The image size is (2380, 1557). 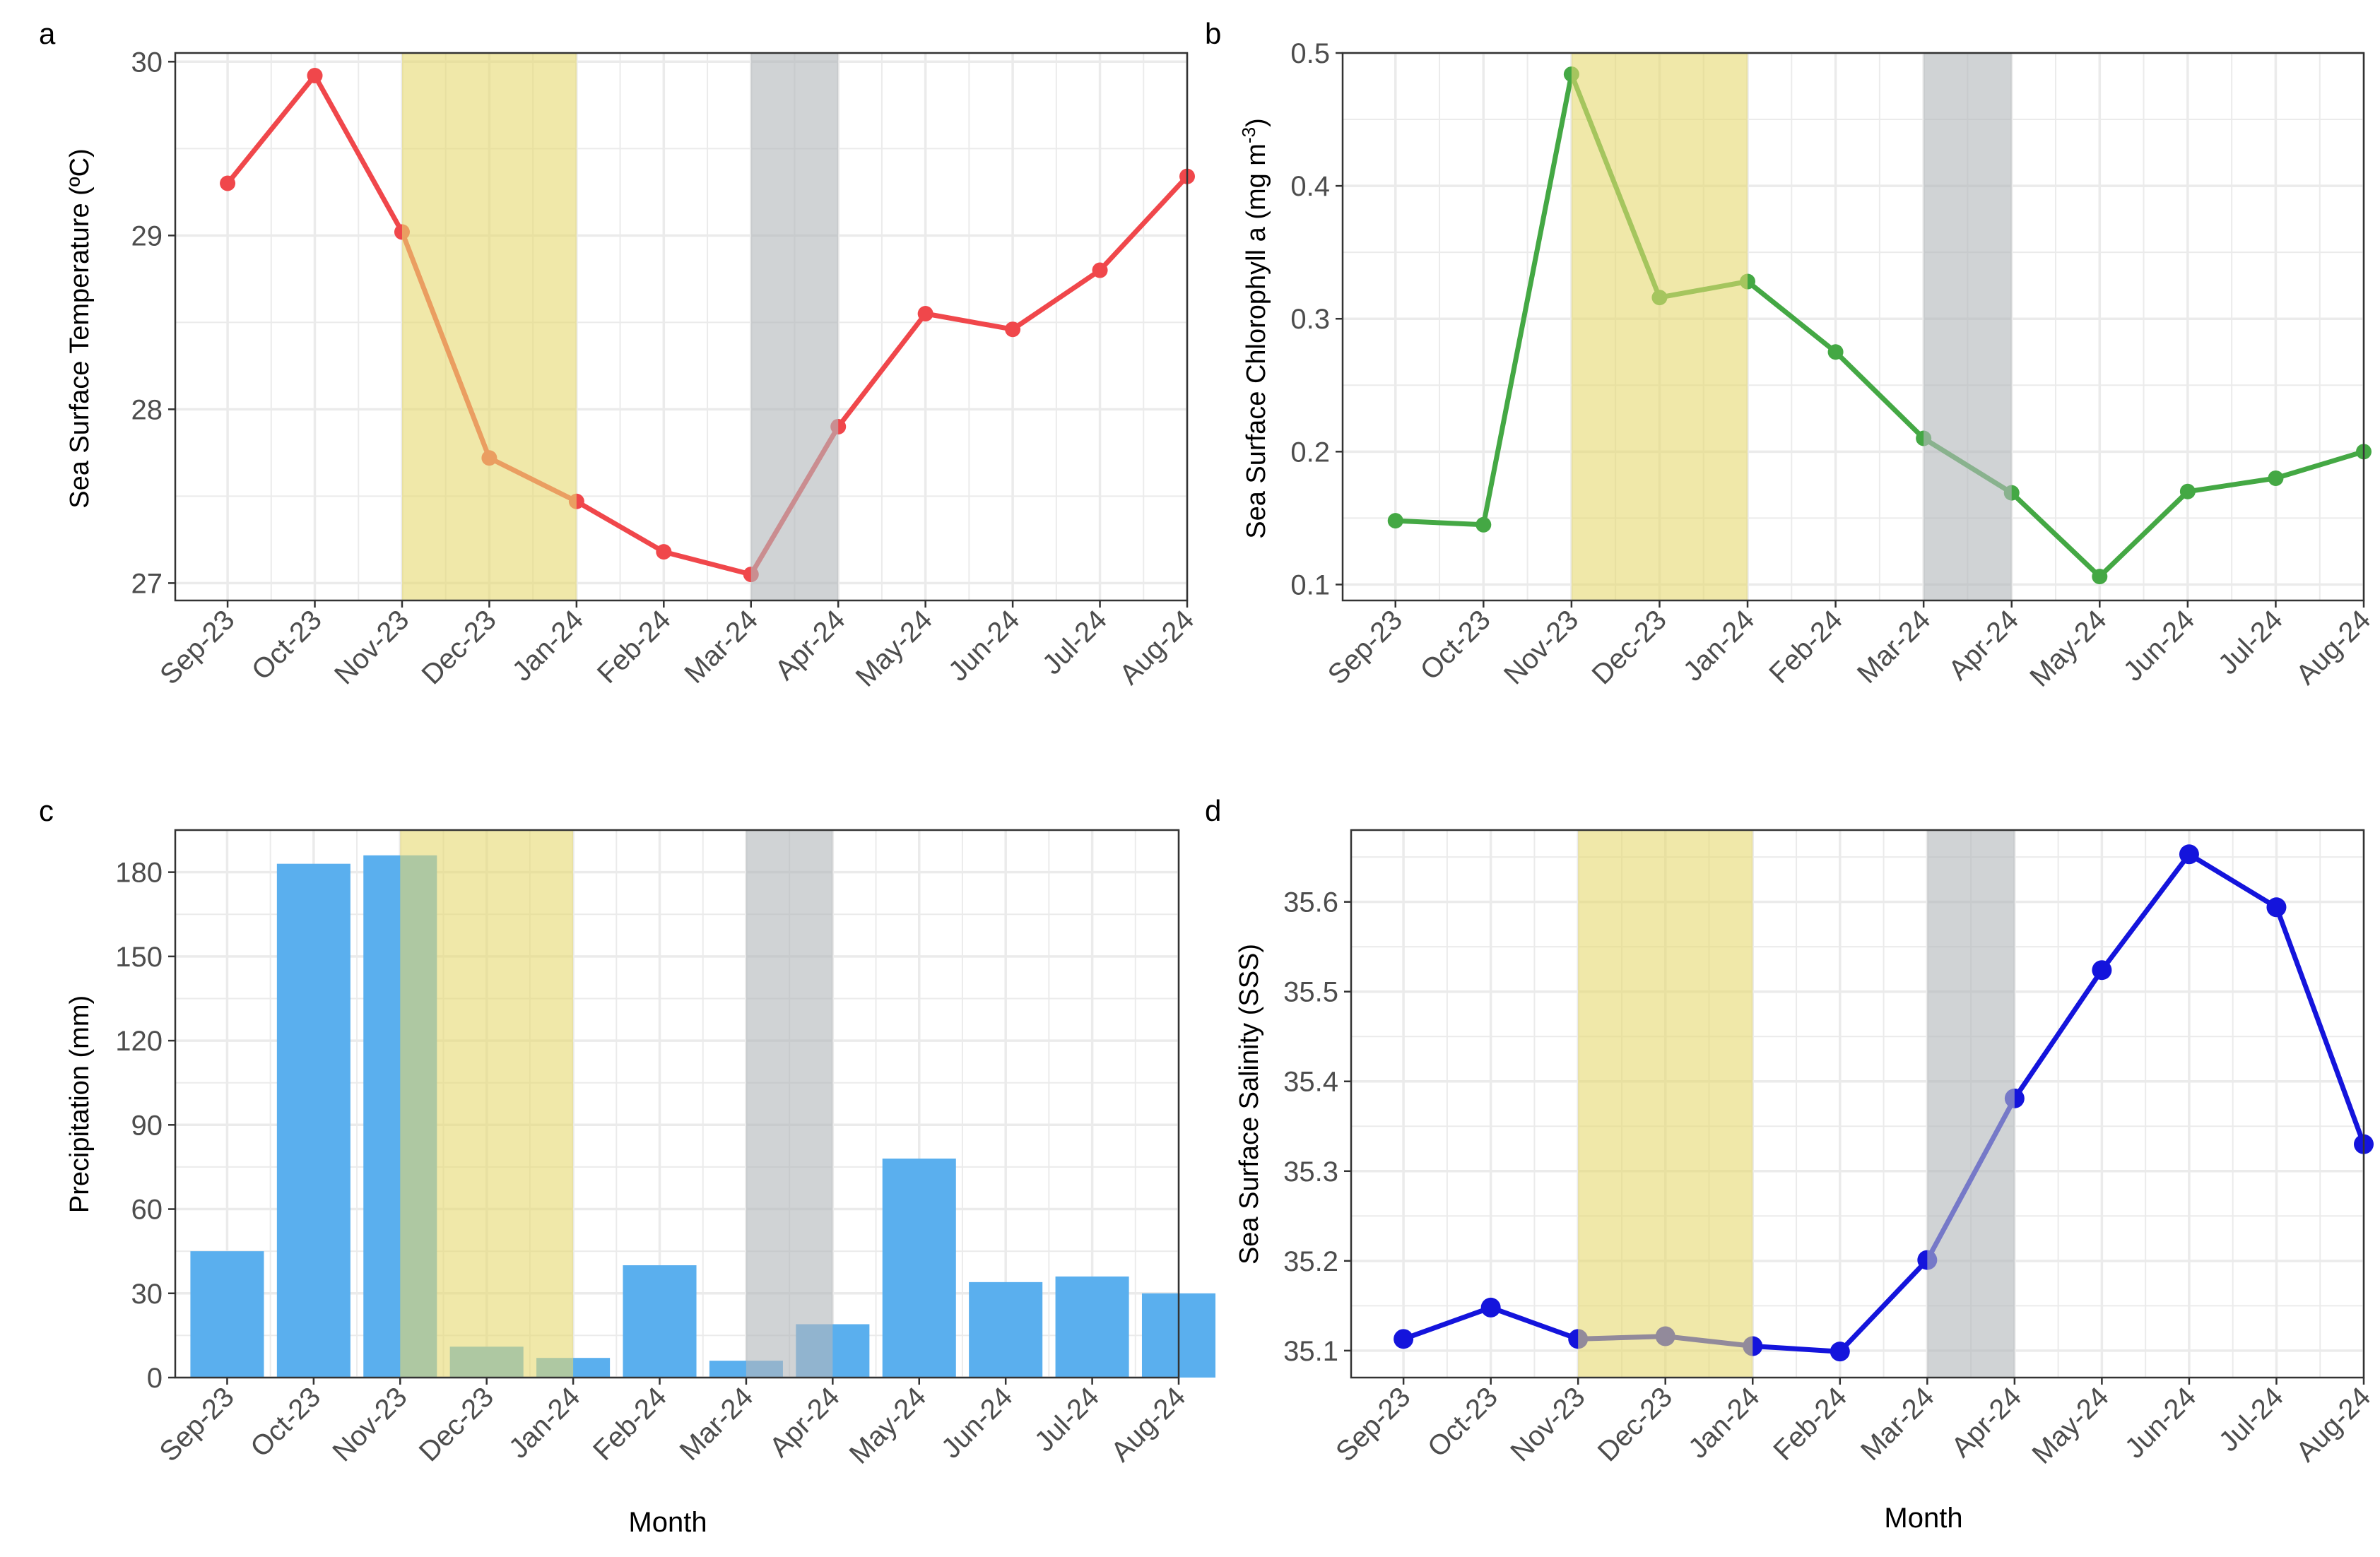 What do you see at coordinates (147, 1294) in the screenshot?
I see `panel-c-ytick-label: 30` at bounding box center [147, 1294].